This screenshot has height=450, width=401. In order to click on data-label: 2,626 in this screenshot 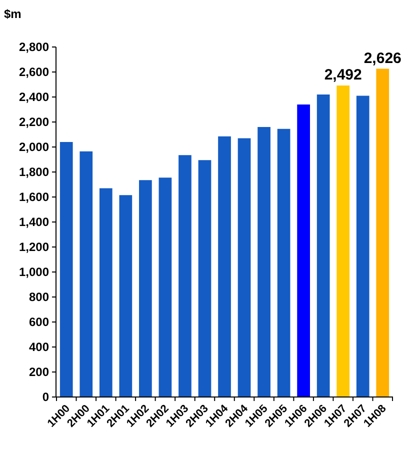, I will do `click(382, 58)`.